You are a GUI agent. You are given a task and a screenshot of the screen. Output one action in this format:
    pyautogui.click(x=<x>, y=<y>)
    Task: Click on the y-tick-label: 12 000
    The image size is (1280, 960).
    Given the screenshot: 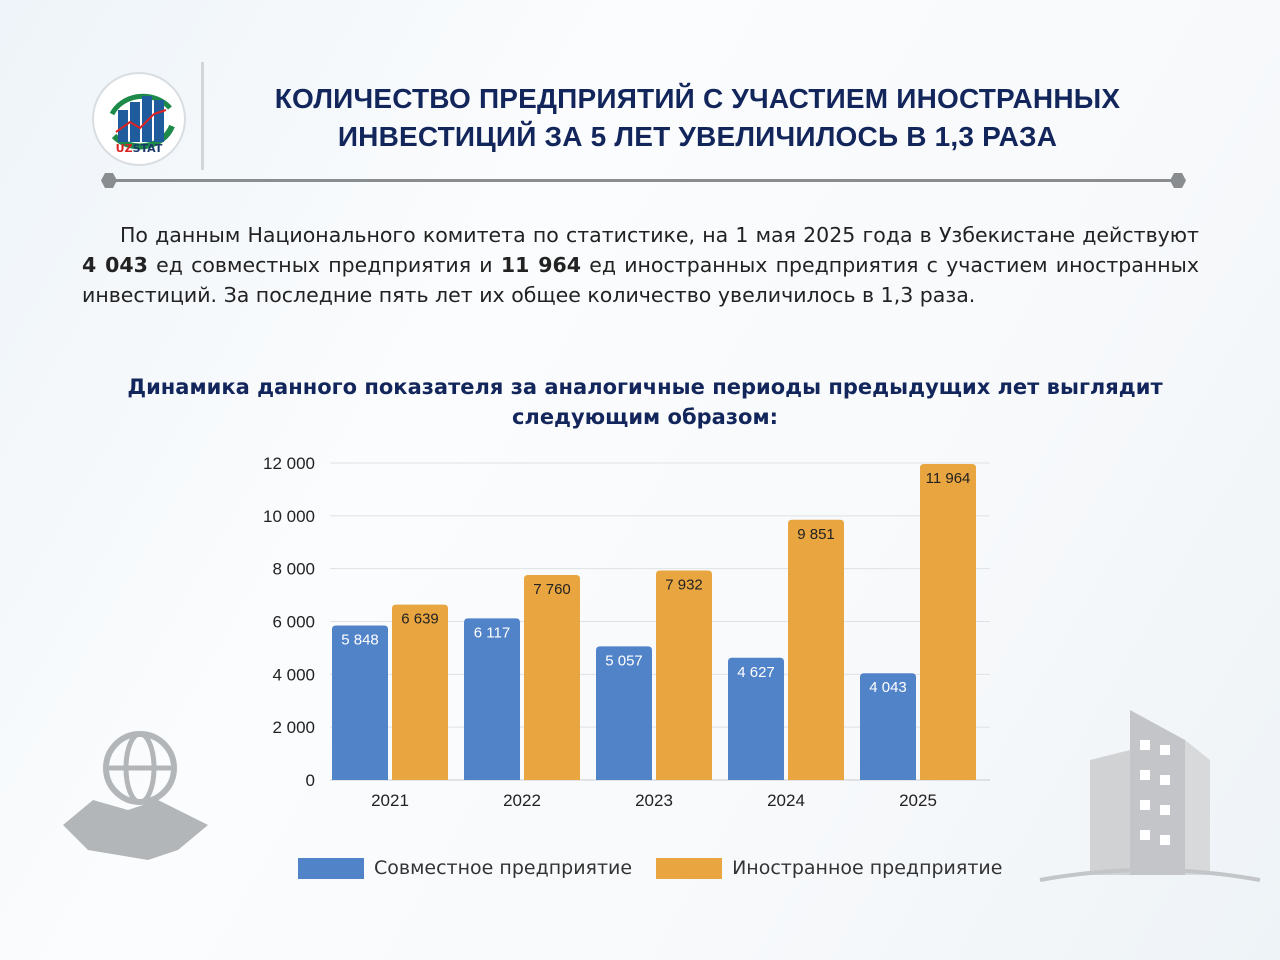 What is the action you would take?
    pyautogui.click(x=289, y=463)
    